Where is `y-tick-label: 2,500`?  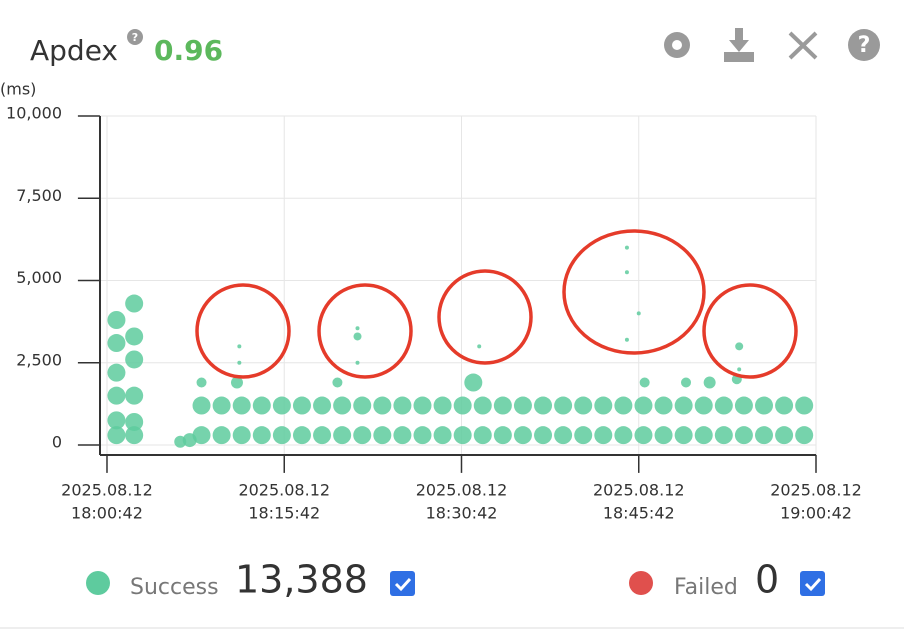 y-tick-label: 2,500 is located at coordinates (39, 359).